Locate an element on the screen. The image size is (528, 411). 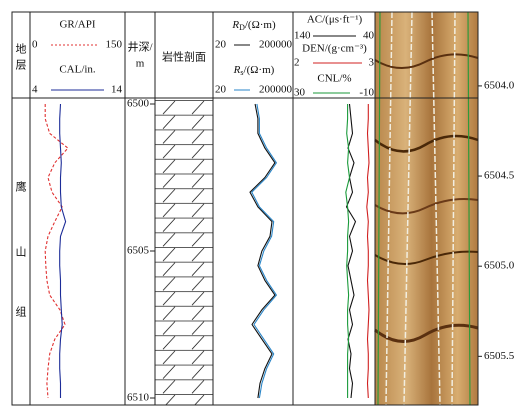
curve-name: CAL/in. is located at coordinates (77, 70).